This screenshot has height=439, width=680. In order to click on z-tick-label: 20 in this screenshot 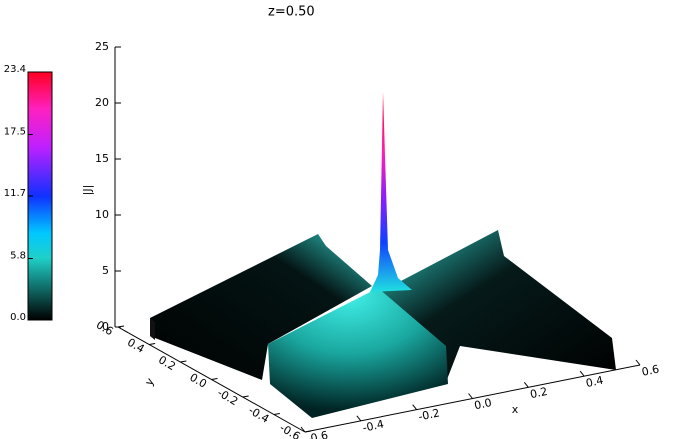, I will do `click(102, 102)`.